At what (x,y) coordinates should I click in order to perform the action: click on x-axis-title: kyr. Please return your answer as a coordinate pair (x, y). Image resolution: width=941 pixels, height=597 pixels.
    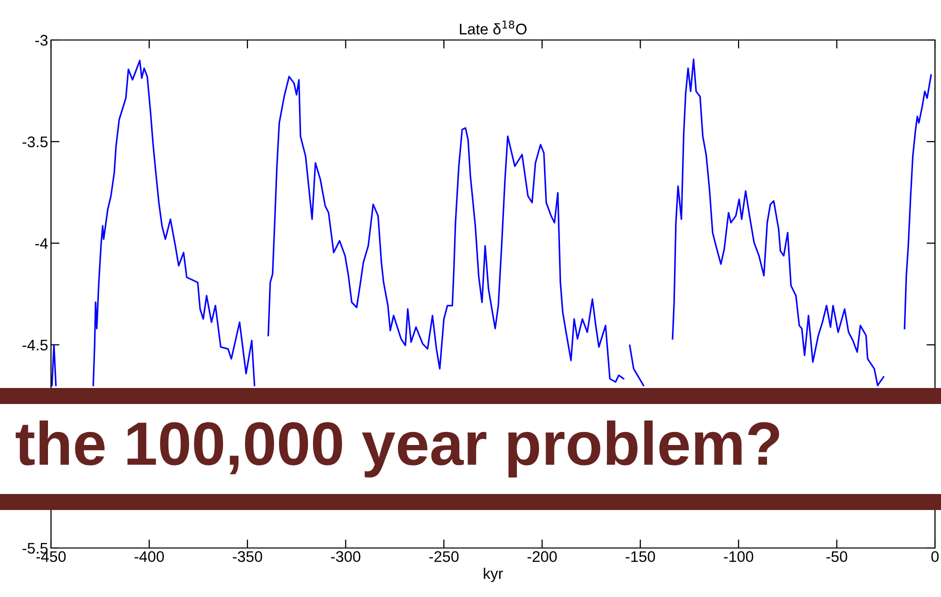
    Looking at the image, I should click on (493, 575).